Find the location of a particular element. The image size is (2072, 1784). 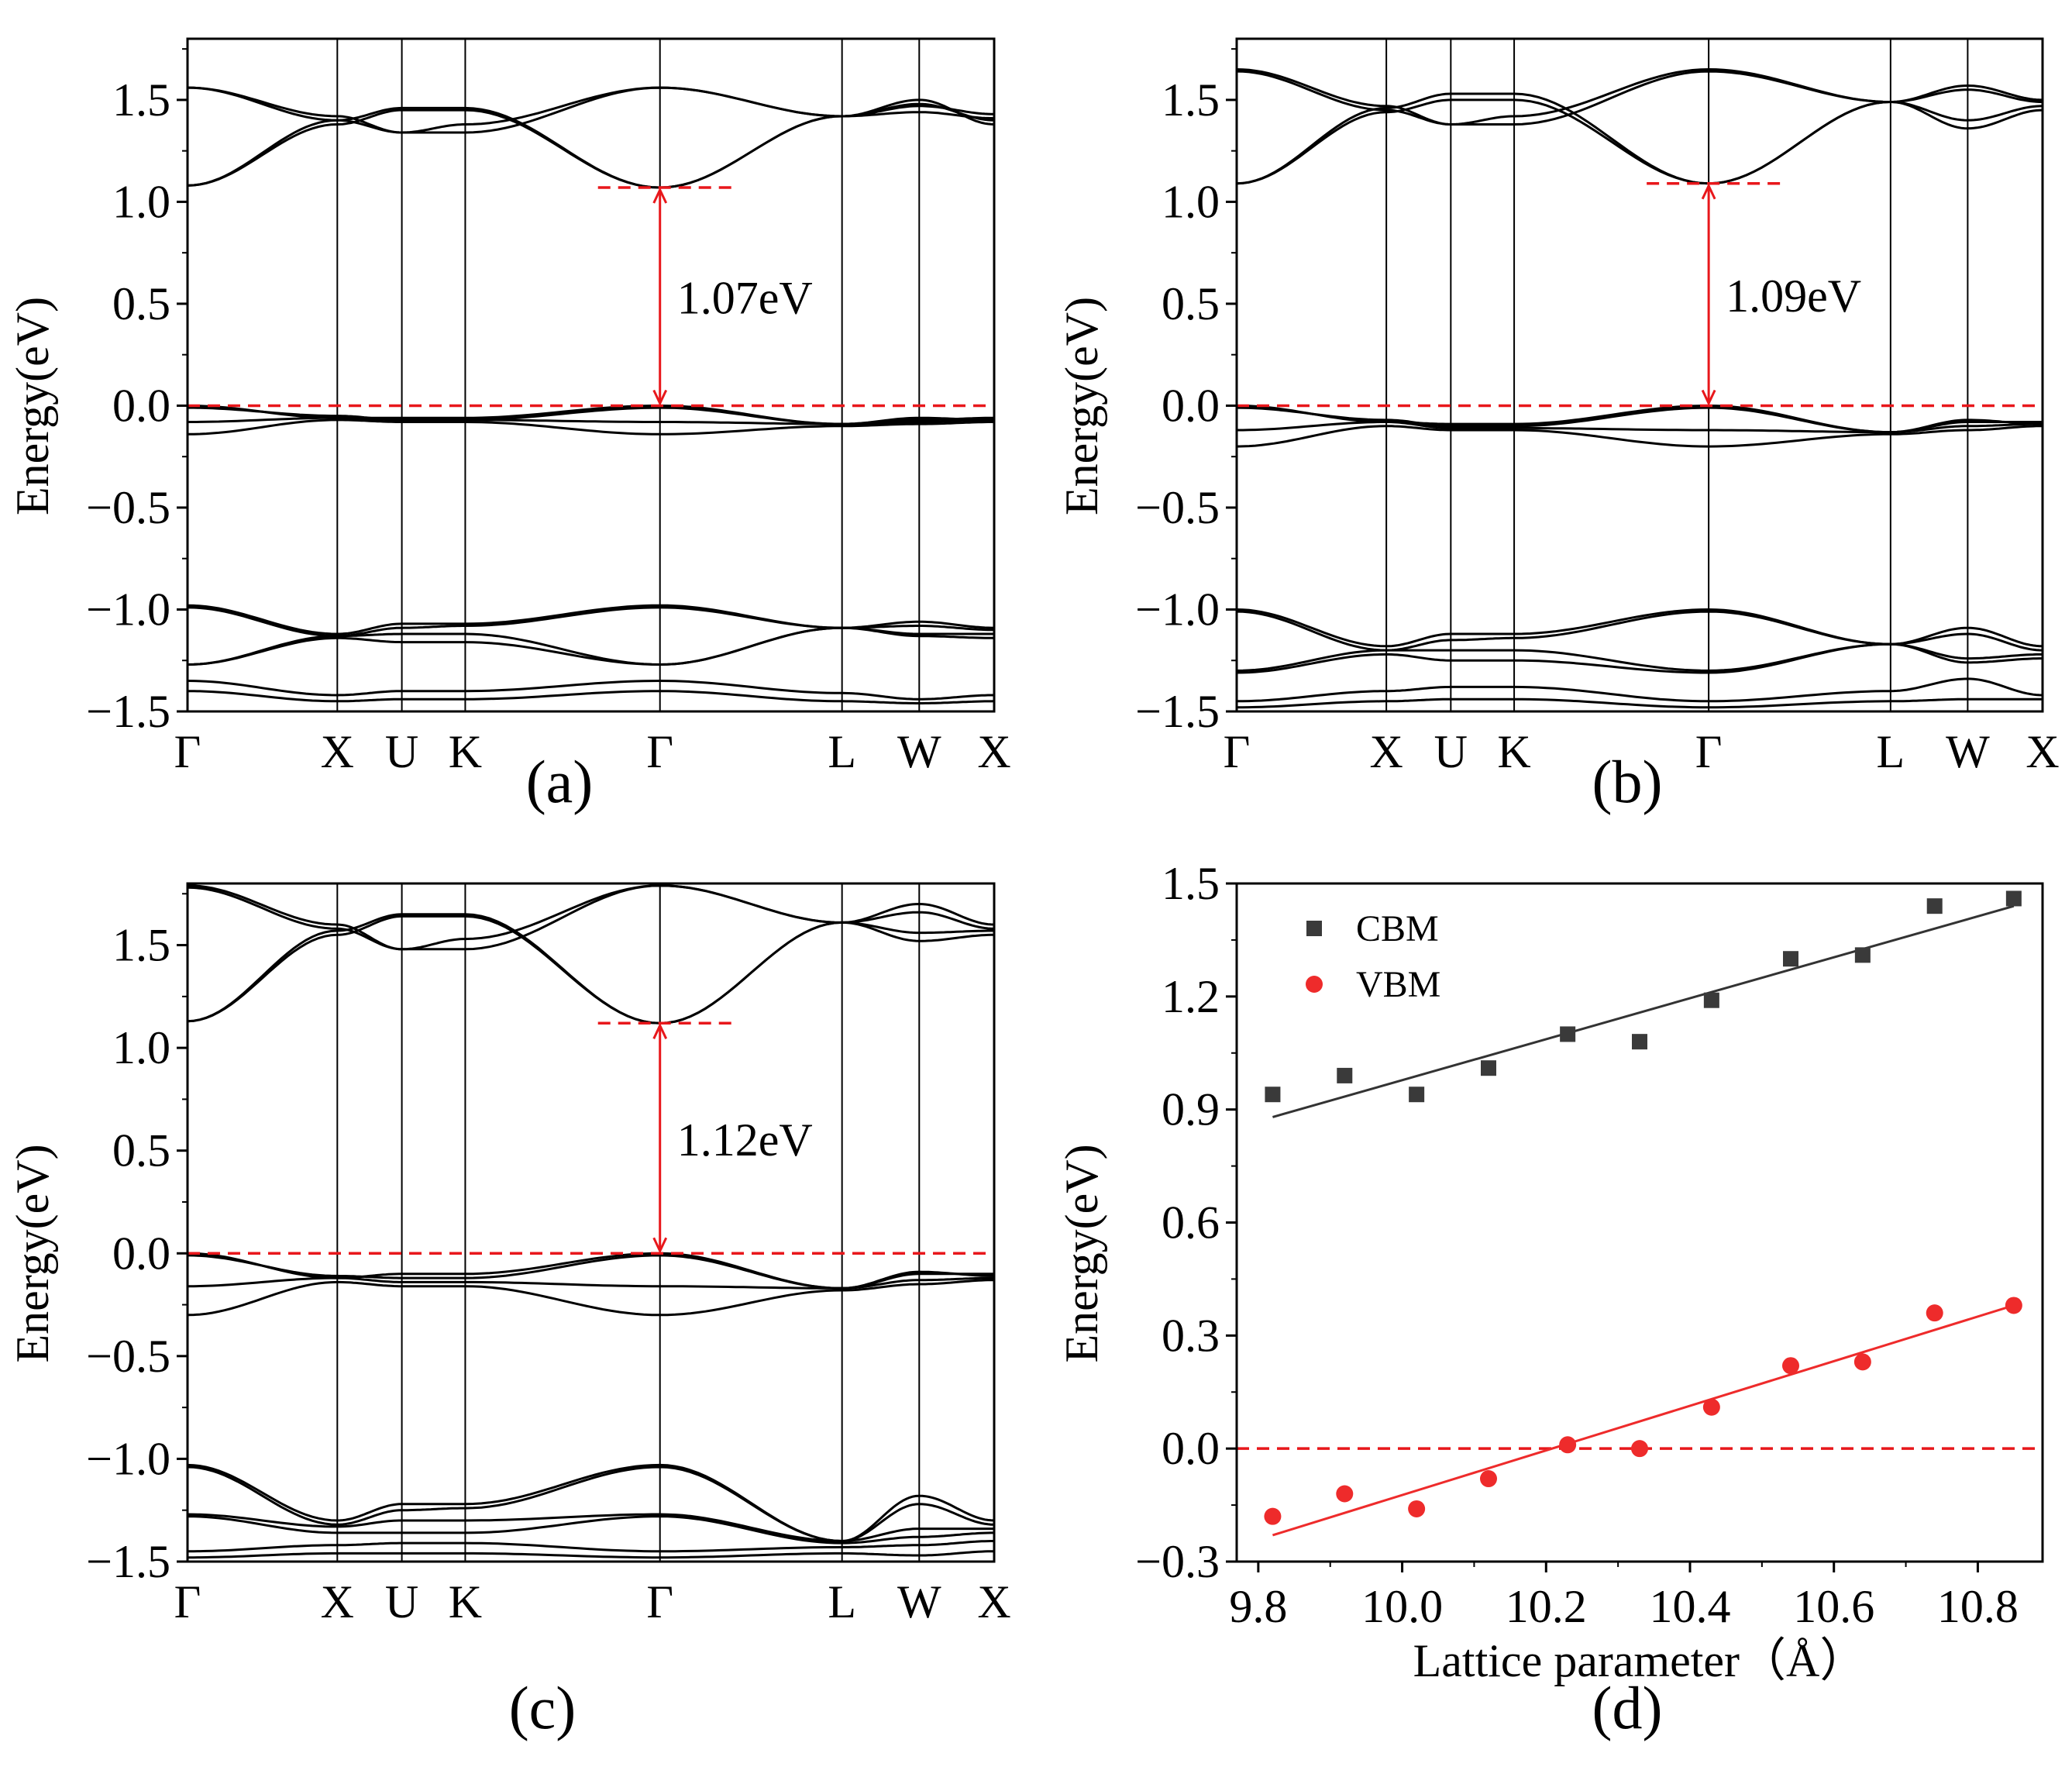

band-gap-label: 1.09eV is located at coordinates (1794, 296).